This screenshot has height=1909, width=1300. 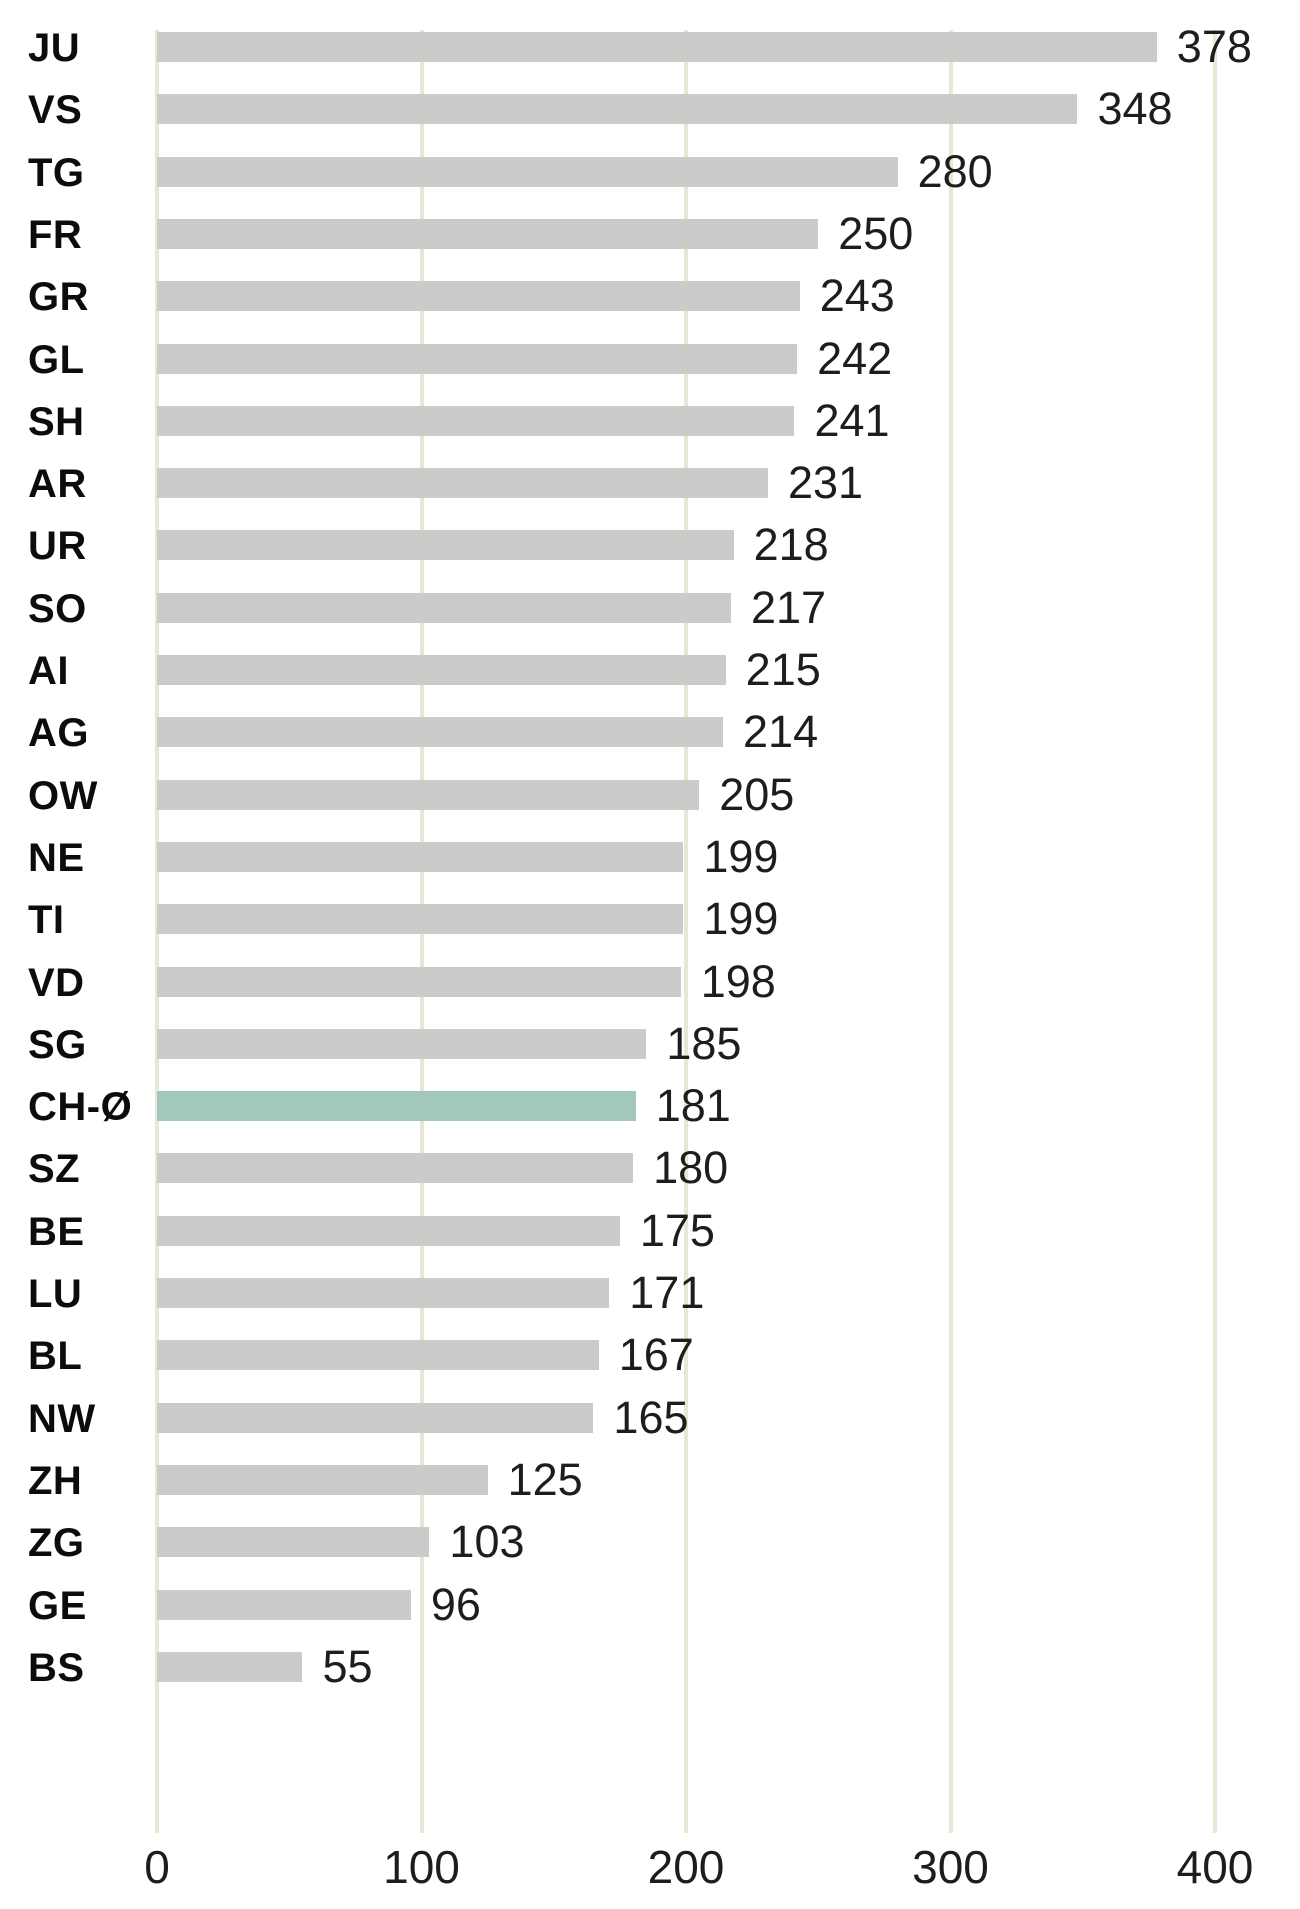 What do you see at coordinates (56, 421) in the screenshot?
I see `category-label-sh: SH` at bounding box center [56, 421].